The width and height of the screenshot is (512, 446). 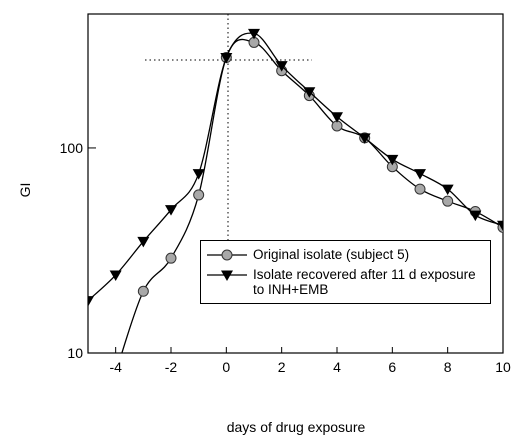 I want to click on legend-label: Original isolate (subject 5), so click(x=331, y=254).